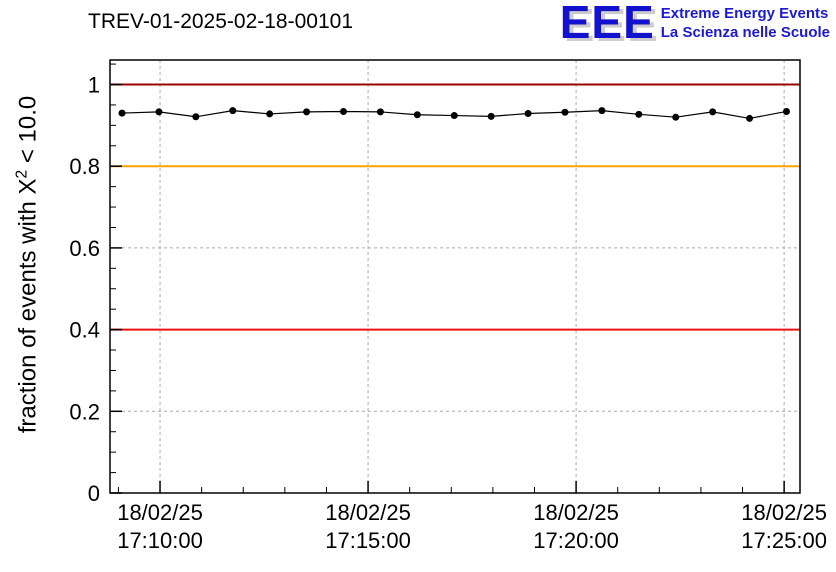 Image resolution: width=836 pixels, height=572 pixels. Describe the element at coordinates (28, 132) in the screenshot. I see `y-axis-label-suffix: < 10.0` at that location.